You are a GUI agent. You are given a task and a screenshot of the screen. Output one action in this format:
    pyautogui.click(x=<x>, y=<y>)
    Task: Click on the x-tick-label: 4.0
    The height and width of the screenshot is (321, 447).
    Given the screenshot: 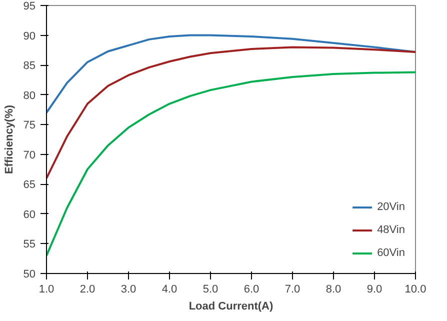 What is the action you would take?
    pyautogui.click(x=170, y=290)
    